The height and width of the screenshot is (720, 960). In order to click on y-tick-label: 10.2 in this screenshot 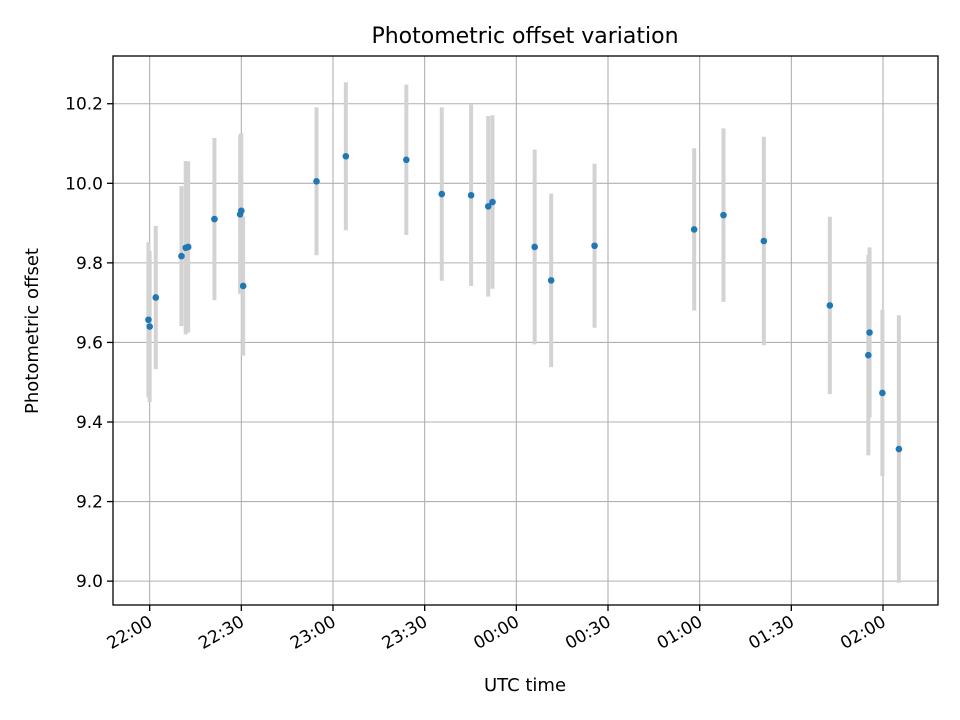, I will do `click(84, 105)`.